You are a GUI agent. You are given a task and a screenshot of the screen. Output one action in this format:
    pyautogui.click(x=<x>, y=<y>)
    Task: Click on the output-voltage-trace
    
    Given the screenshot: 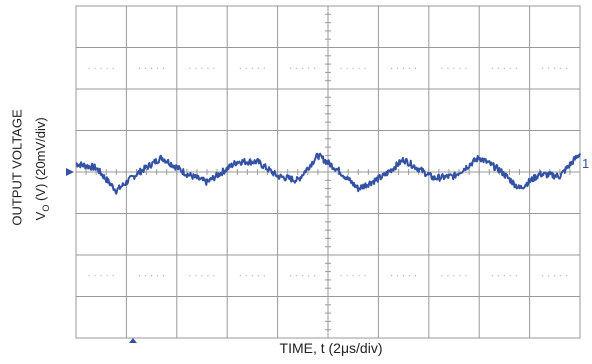 What is the action you would take?
    pyautogui.click(x=328, y=173)
    